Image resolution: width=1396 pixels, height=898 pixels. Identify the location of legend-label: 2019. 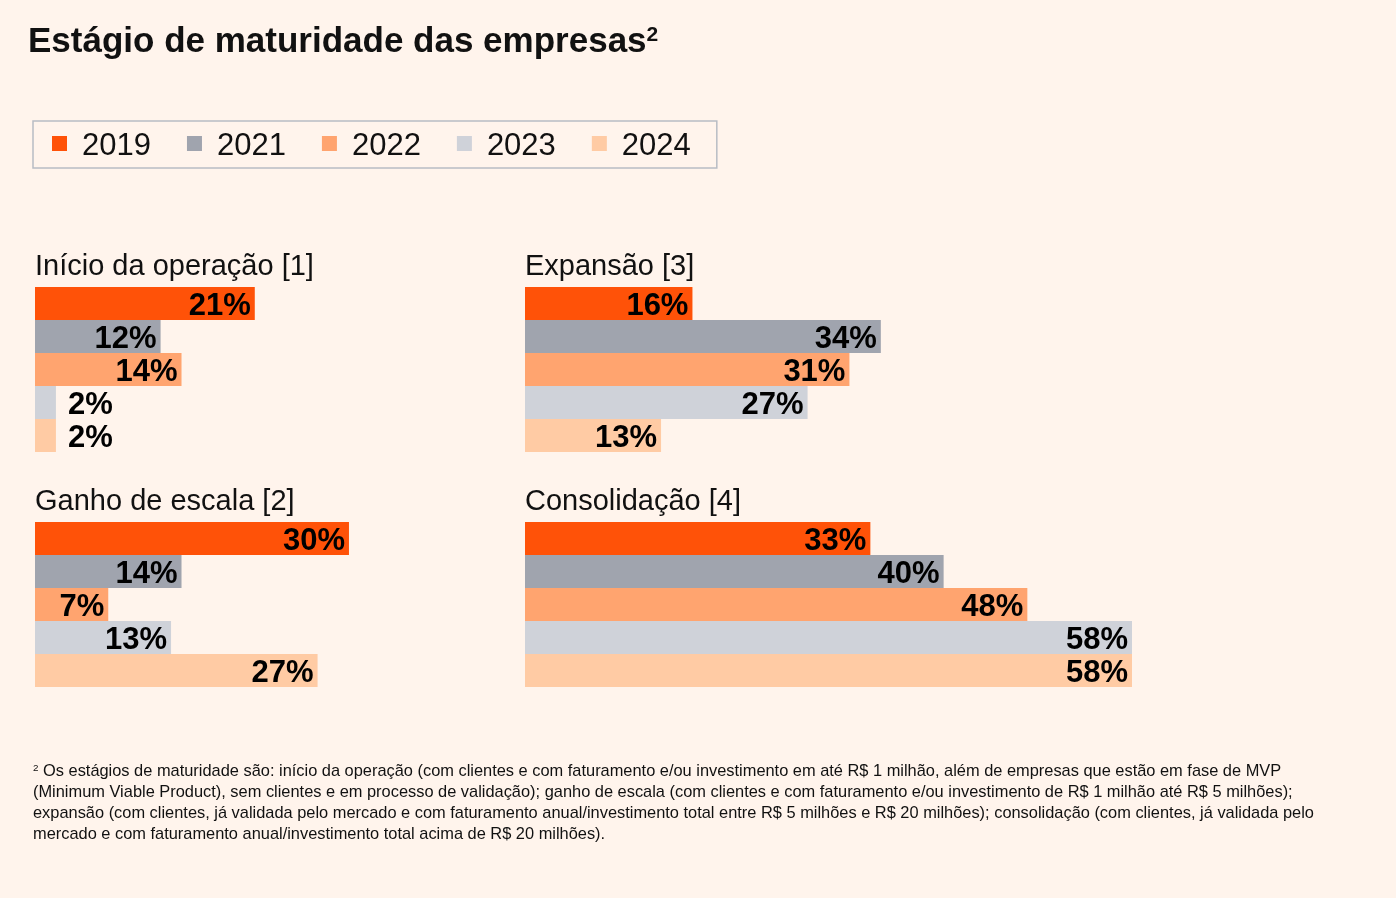
(116, 144).